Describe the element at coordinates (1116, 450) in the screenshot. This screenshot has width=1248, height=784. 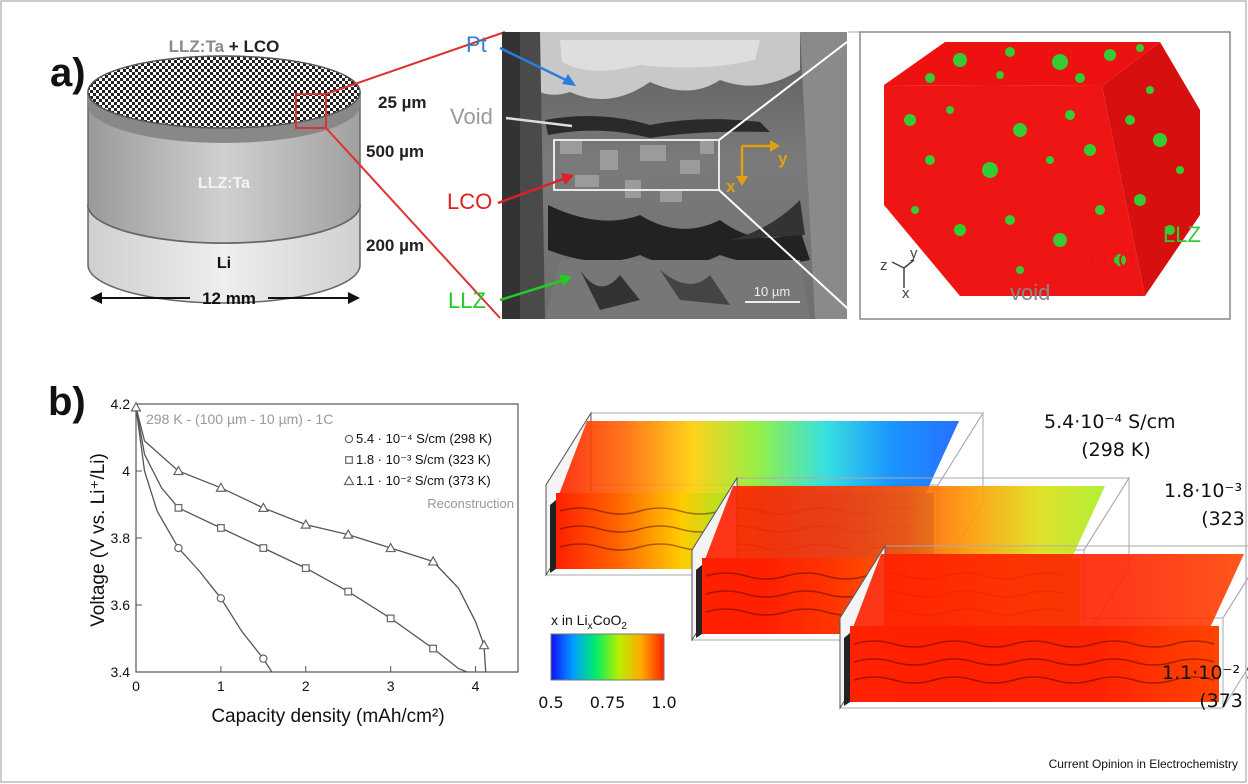
I see `slab-temperature-label: (298 K)` at that location.